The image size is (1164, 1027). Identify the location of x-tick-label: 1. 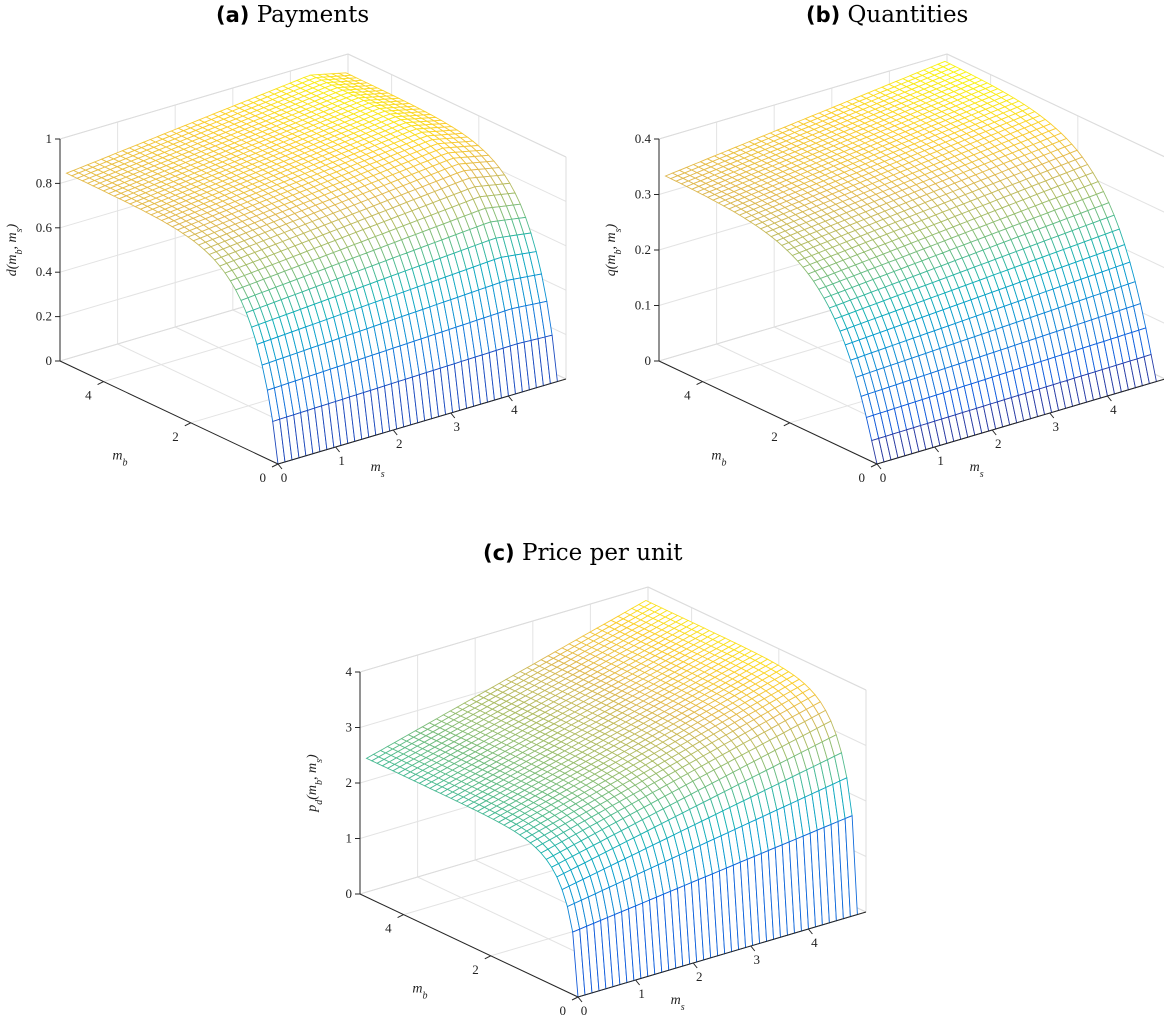
(641, 993).